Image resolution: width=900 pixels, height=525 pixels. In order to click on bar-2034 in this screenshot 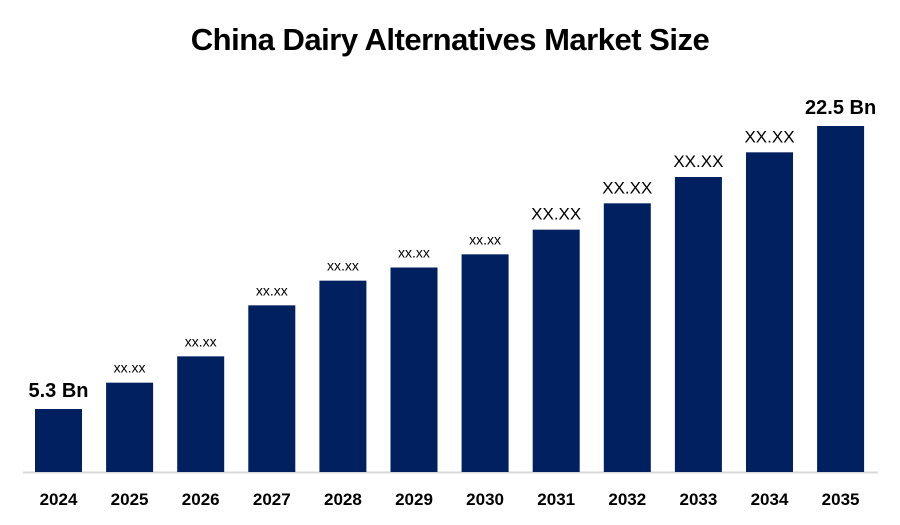, I will do `click(769, 312)`.